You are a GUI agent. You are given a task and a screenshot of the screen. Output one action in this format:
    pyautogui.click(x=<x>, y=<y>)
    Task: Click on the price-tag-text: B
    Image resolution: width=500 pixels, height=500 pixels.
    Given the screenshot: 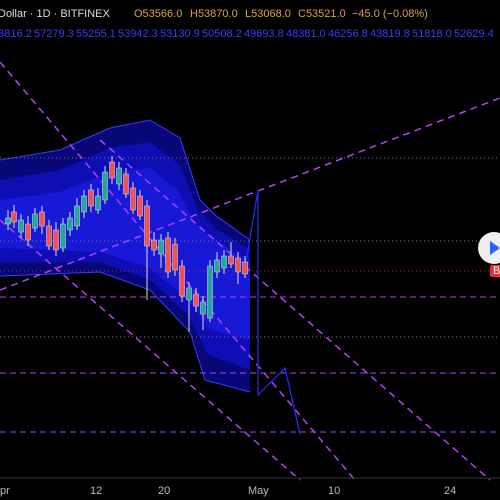 What is the action you would take?
    pyautogui.click(x=496, y=271)
    